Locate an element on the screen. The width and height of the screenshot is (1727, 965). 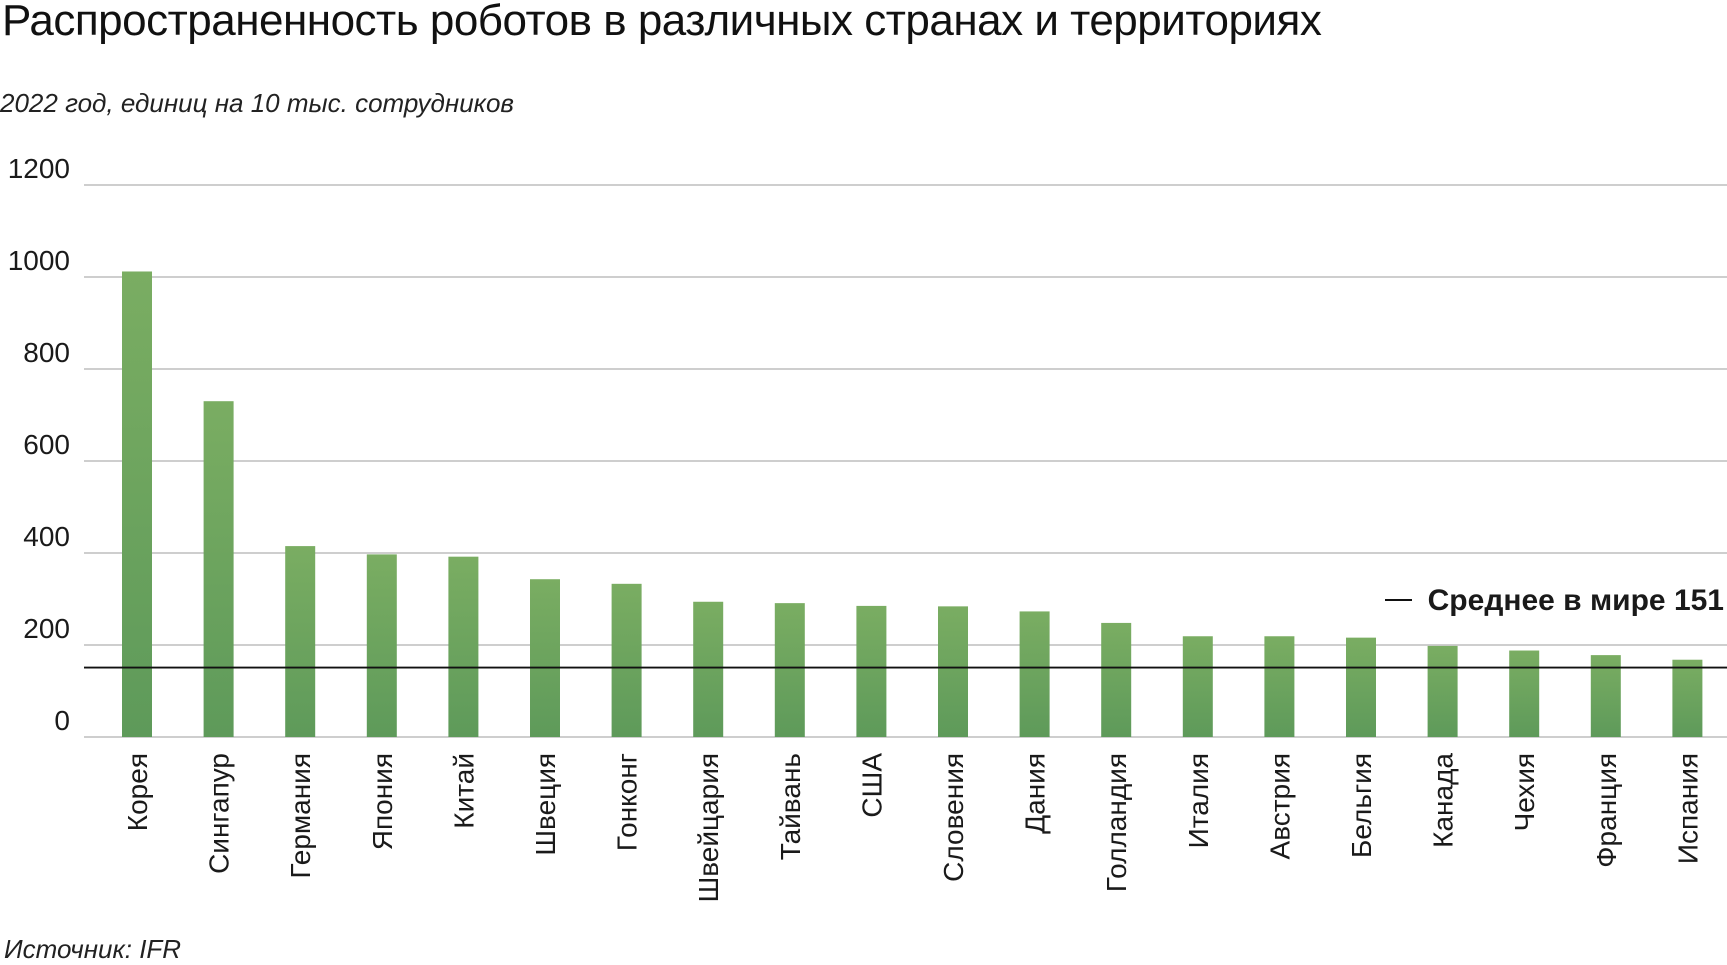
x-category-label: Тайвань is located at coordinates (790, 806).